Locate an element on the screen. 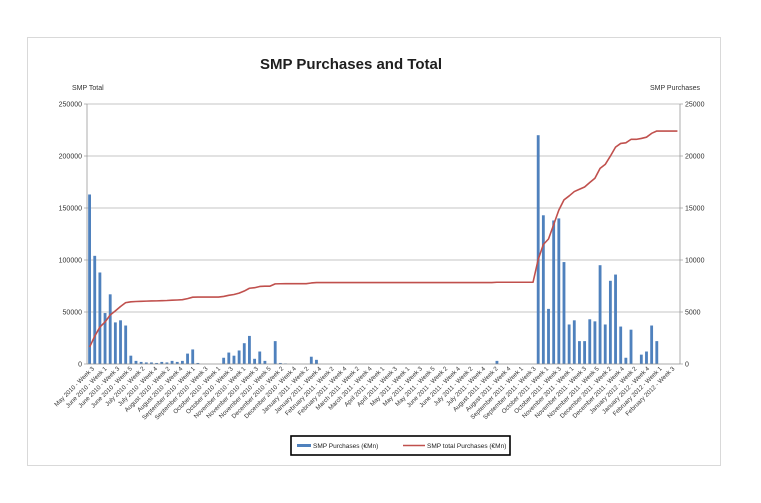 The image size is (761, 503). right-axis-label: SMP Purchases is located at coordinates (675, 88).